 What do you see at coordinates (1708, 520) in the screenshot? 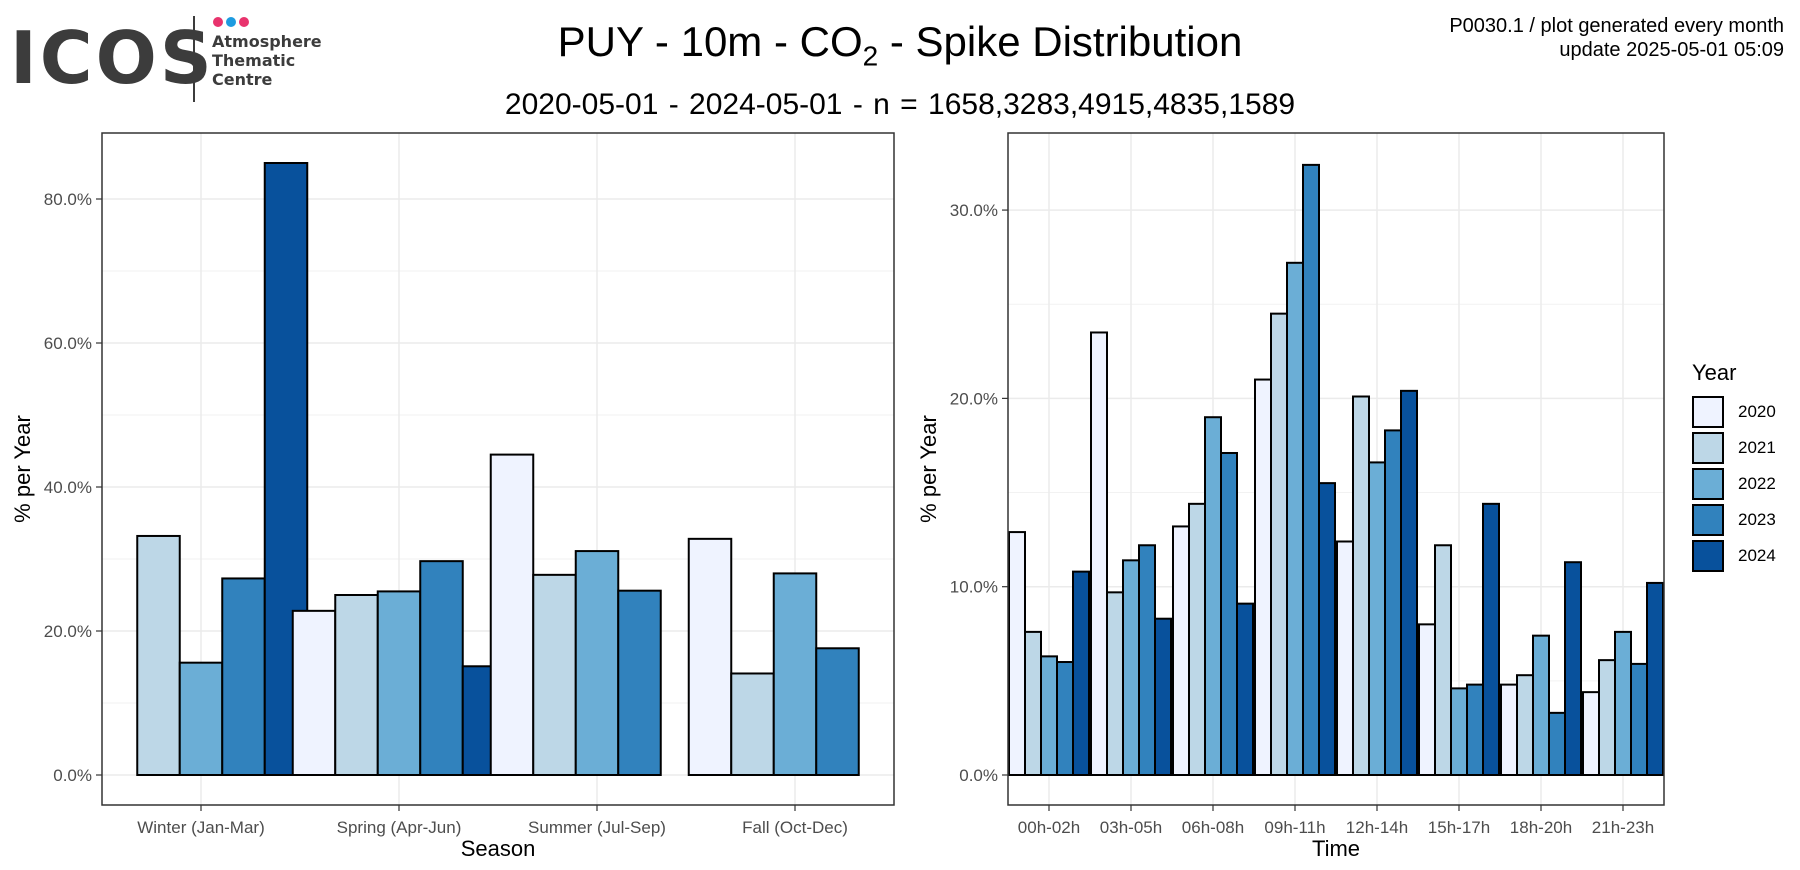
I see `legend-key-2023` at bounding box center [1708, 520].